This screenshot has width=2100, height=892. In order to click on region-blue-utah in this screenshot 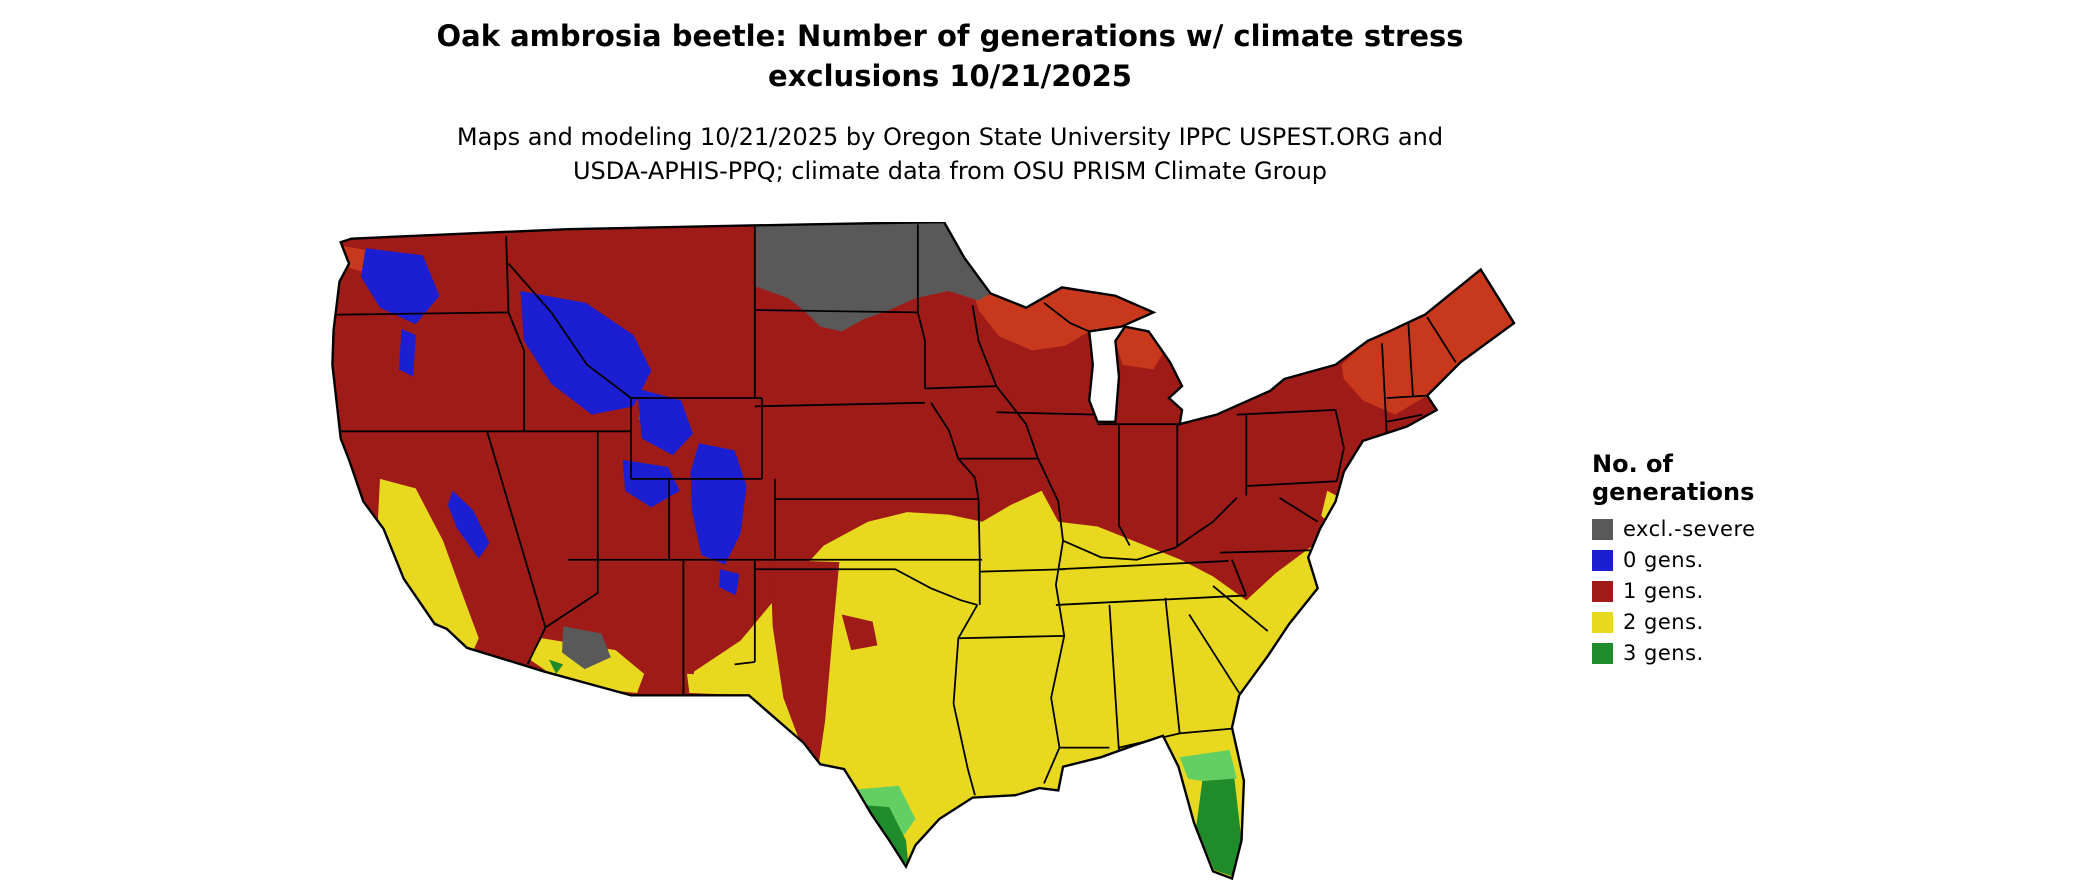, I will do `click(651, 483)`.